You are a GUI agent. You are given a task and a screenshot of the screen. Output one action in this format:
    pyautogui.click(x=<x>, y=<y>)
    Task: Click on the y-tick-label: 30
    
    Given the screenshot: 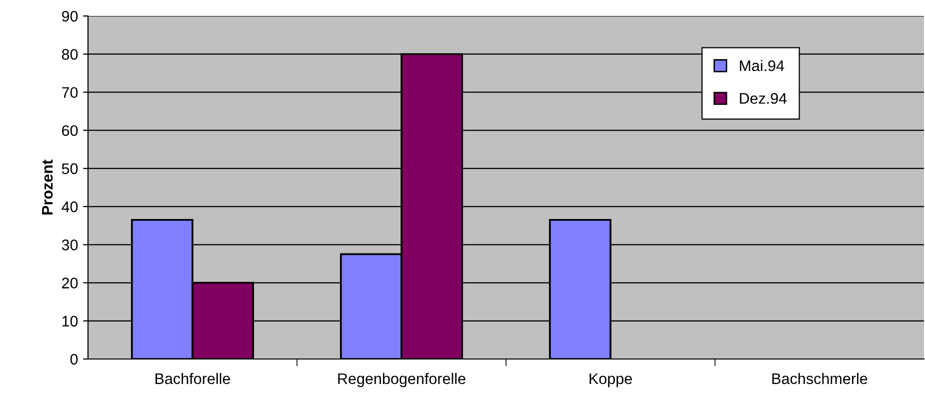 What is the action you would take?
    pyautogui.click(x=70, y=245)
    